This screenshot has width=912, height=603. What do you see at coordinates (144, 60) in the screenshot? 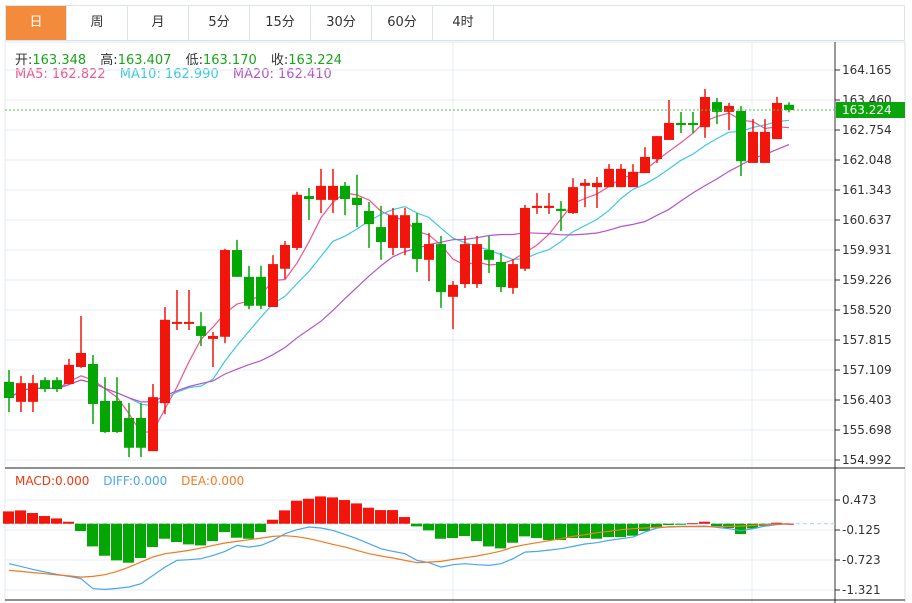
I see `high-value: 163.407` at bounding box center [144, 60].